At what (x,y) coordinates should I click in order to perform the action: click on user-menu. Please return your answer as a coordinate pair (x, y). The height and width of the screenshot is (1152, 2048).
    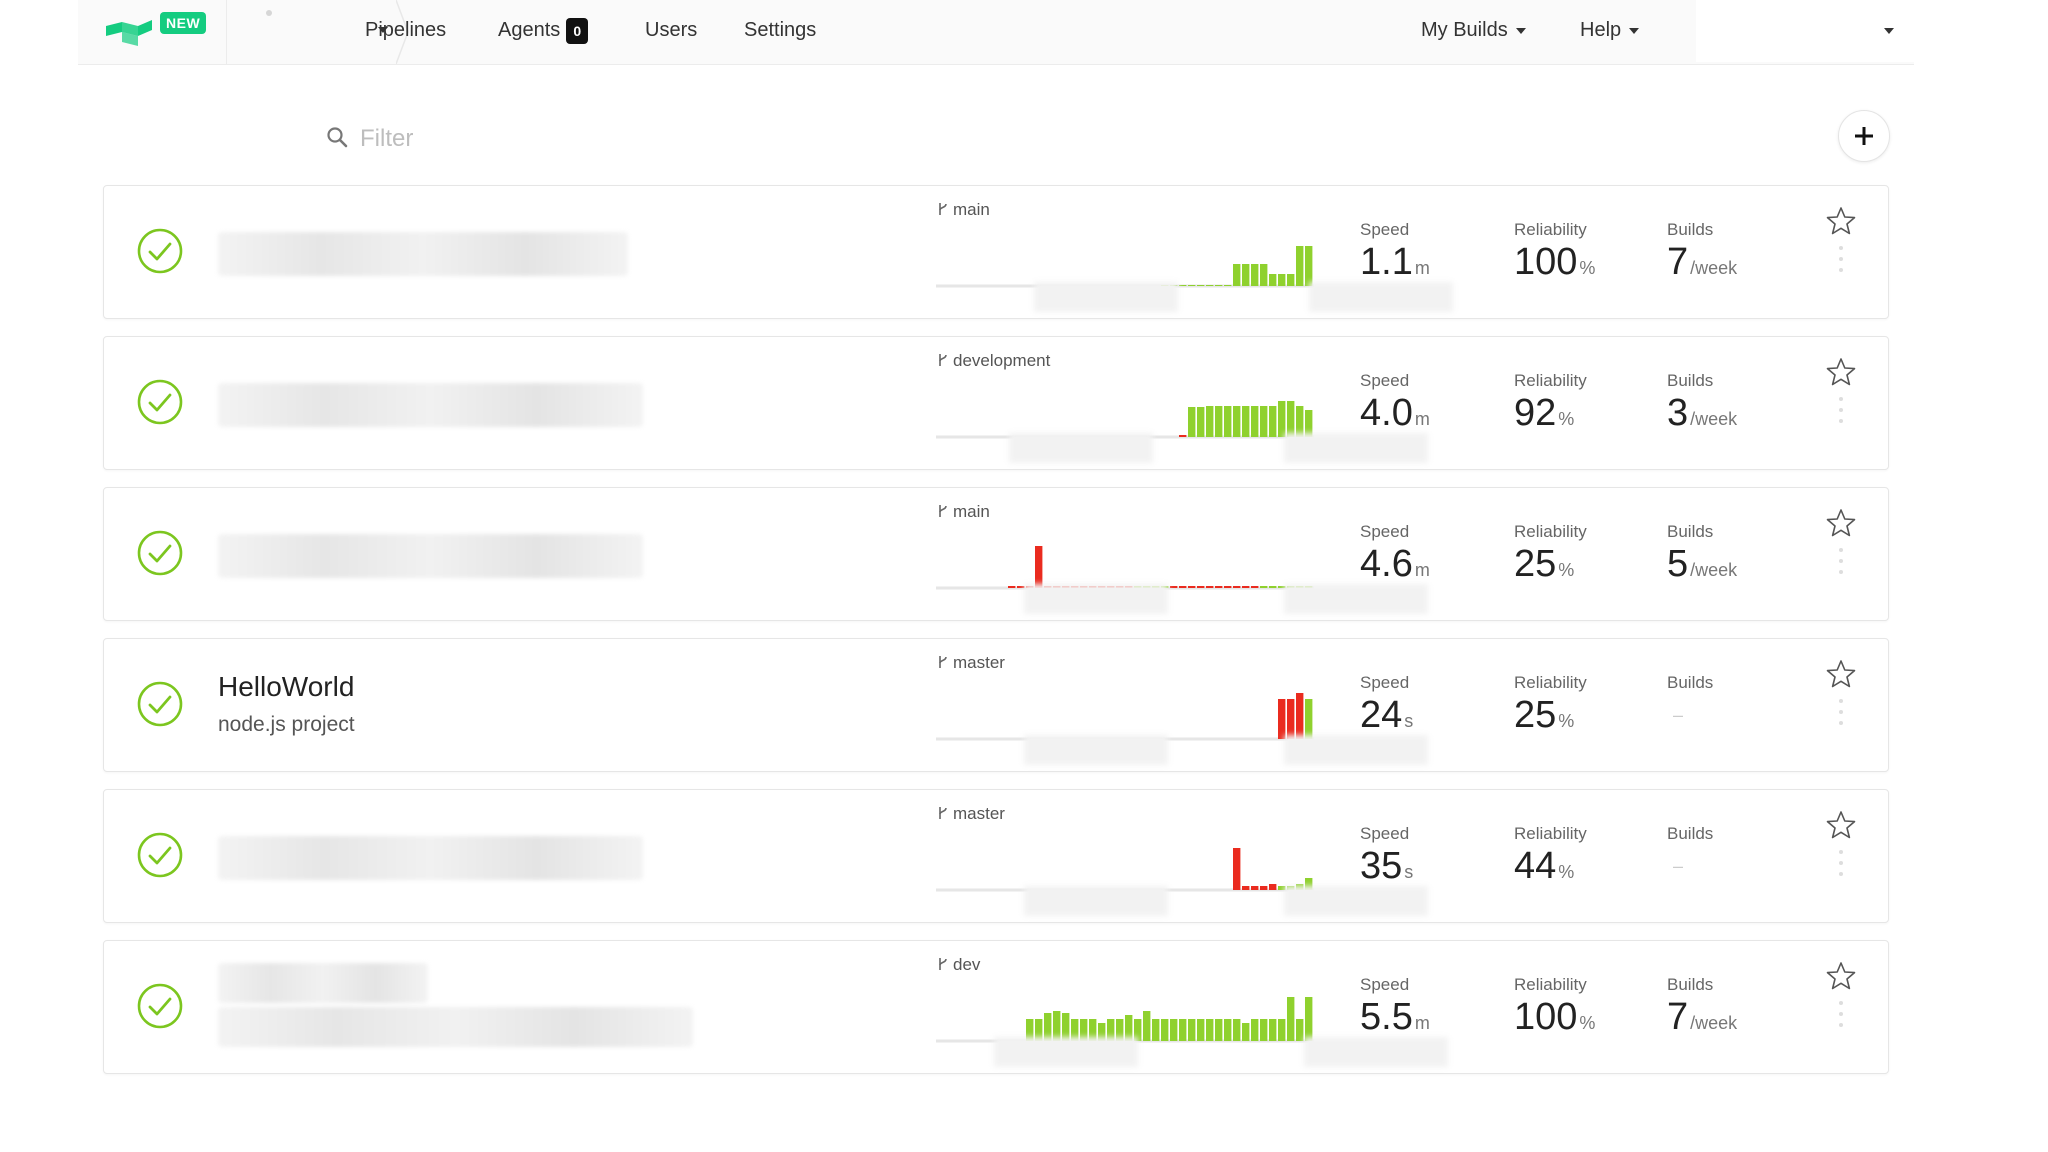
    Looking at the image, I should click on (1807, 31).